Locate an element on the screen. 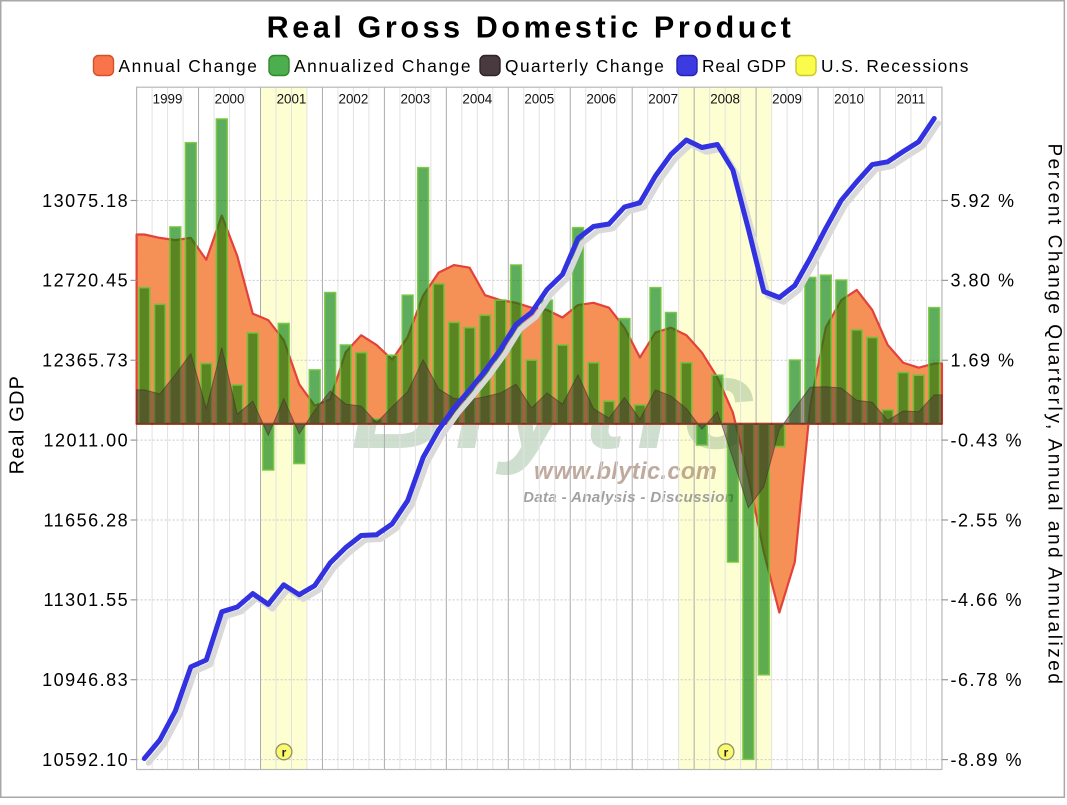 The height and width of the screenshot is (805, 1067). svg-text: 2004 is located at coordinates (477, 99).